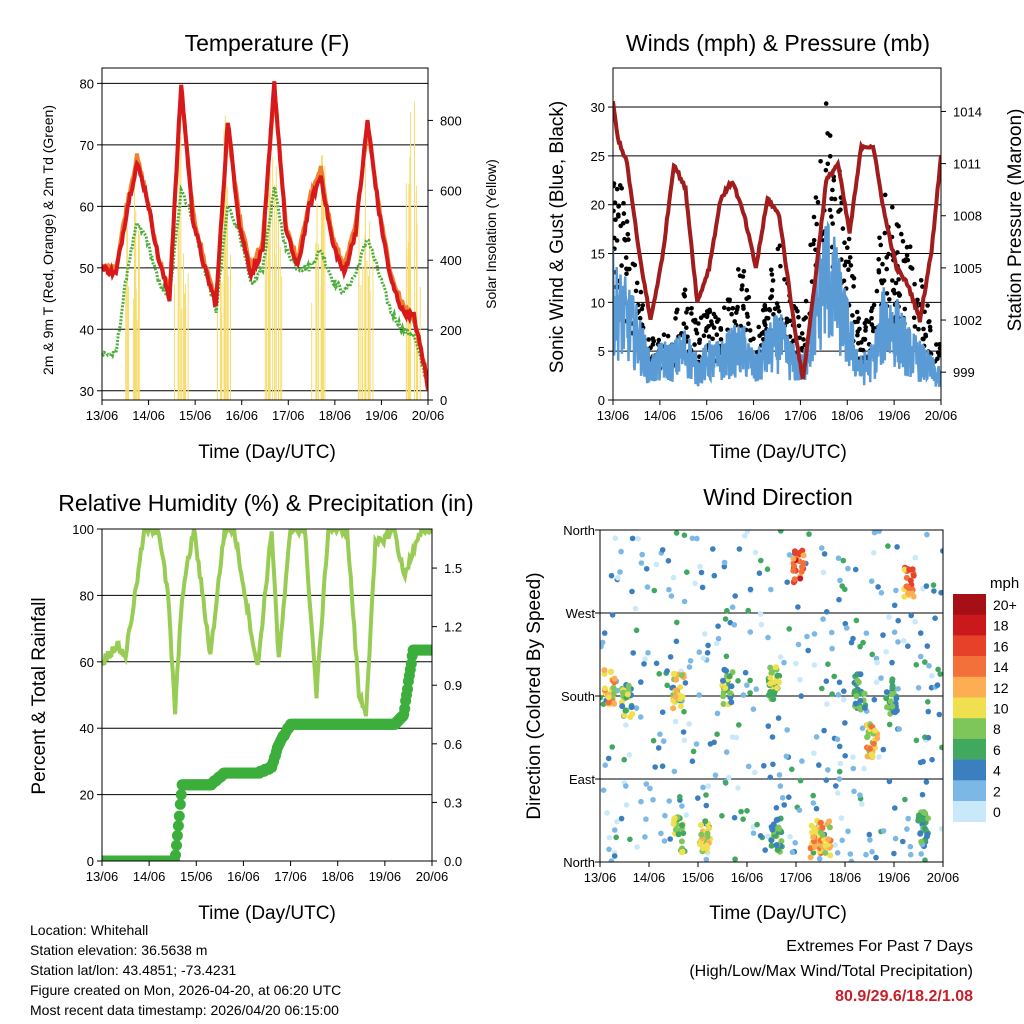 The height and width of the screenshot is (1024, 1024). Describe the element at coordinates (997, 771) in the screenshot. I see `speed-legend-label: 4` at that location.